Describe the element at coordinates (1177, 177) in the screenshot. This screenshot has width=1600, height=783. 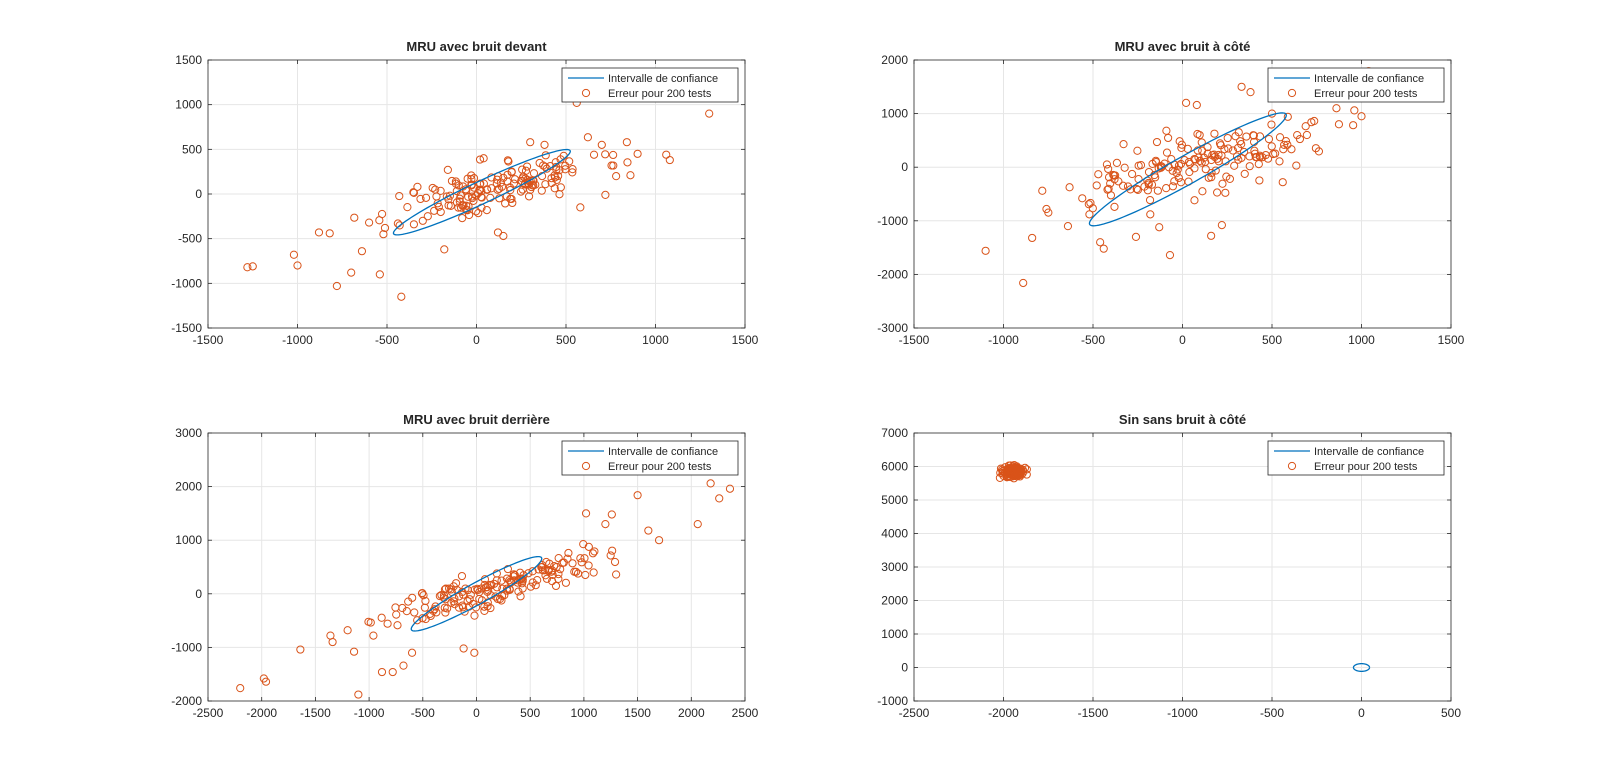
I see `data-layer` at that location.